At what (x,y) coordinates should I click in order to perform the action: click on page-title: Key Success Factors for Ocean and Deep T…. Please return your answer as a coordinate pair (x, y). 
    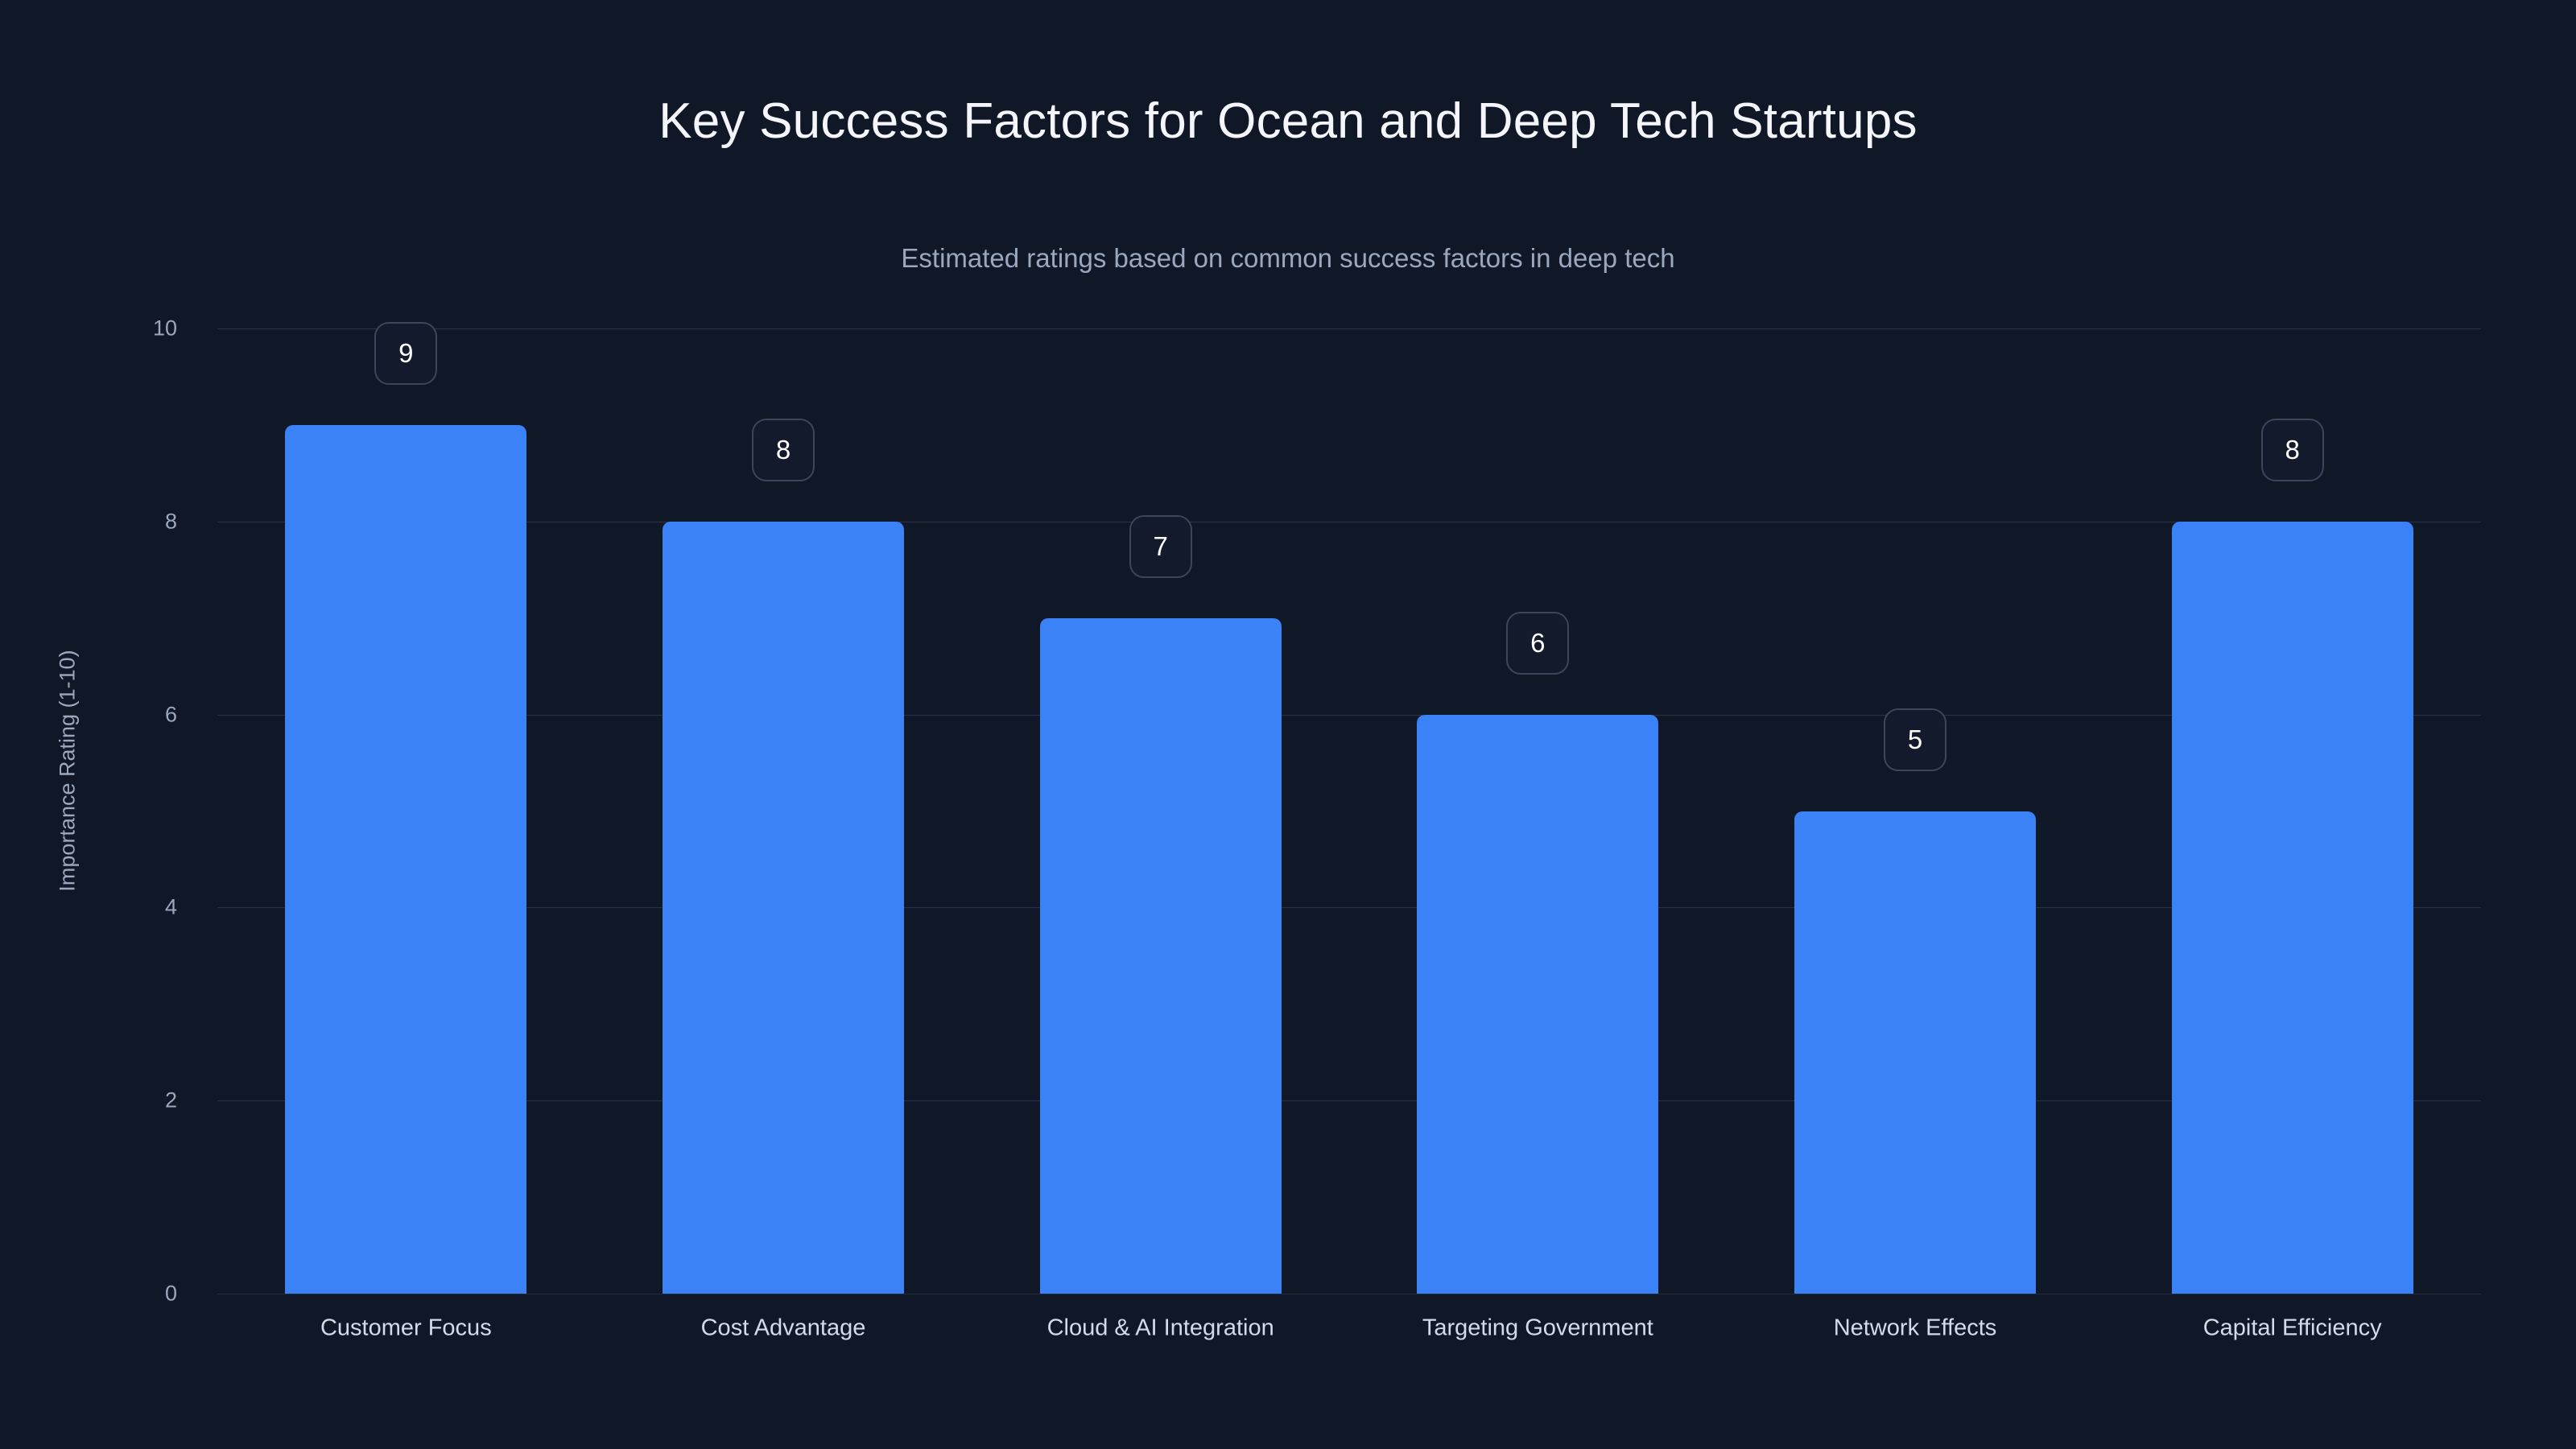
    Looking at the image, I should click on (1288, 121).